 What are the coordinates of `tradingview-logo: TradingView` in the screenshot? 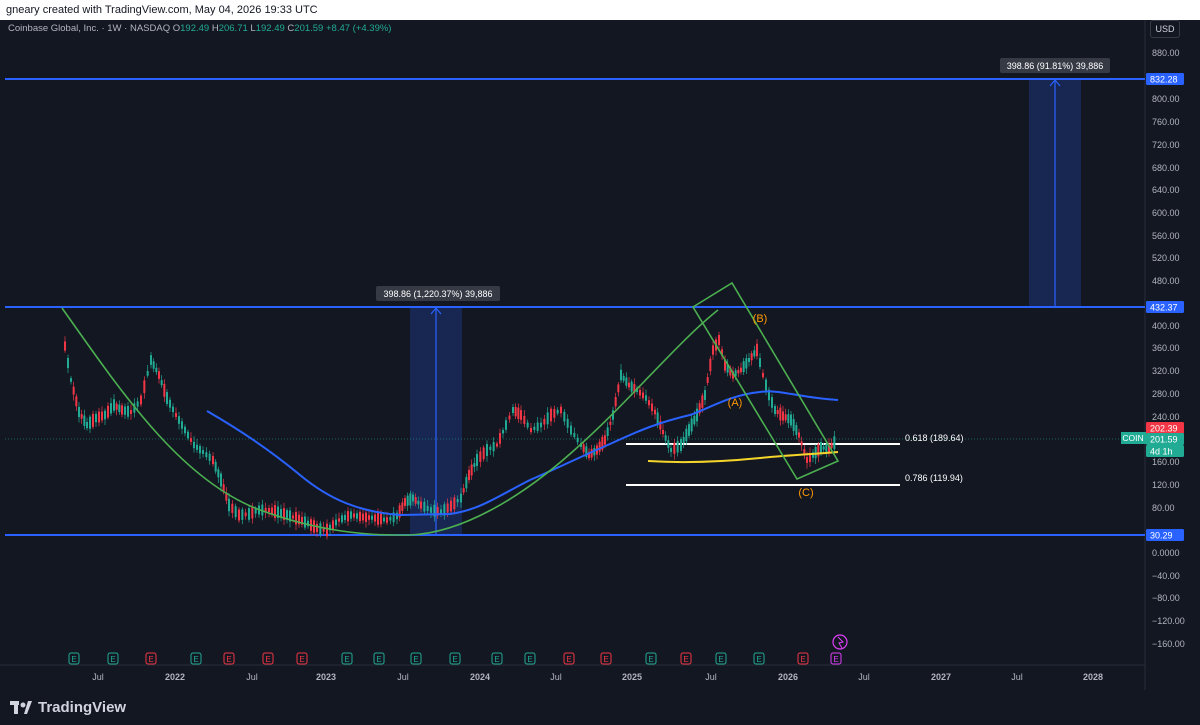 It's located at (68, 707).